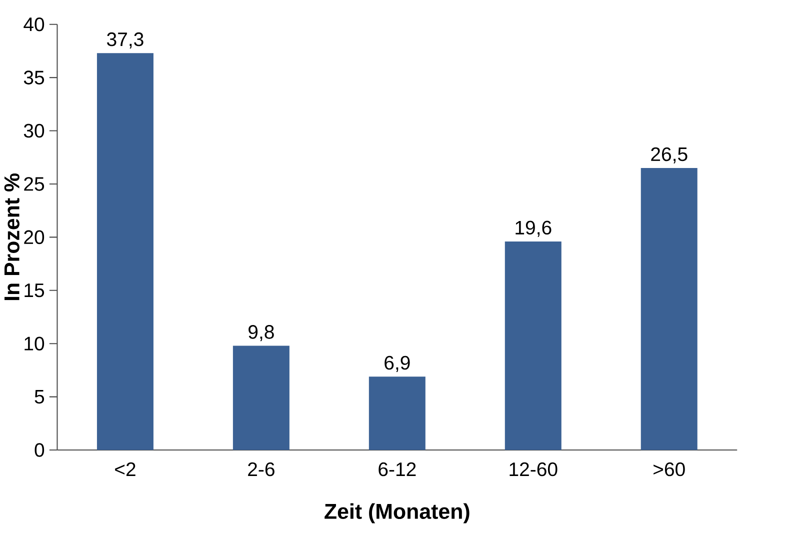  Describe the element at coordinates (34, 183) in the screenshot. I see `y-tick-label: 25` at that location.